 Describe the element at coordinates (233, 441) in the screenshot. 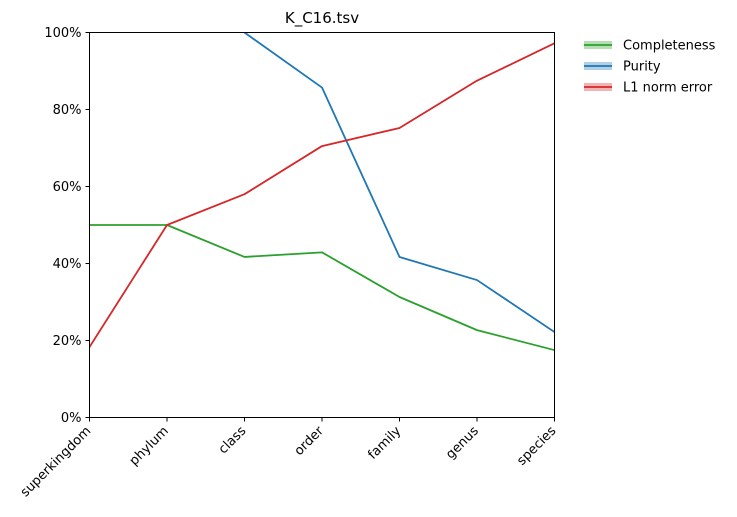

I see `x-tick-label: class` at that location.